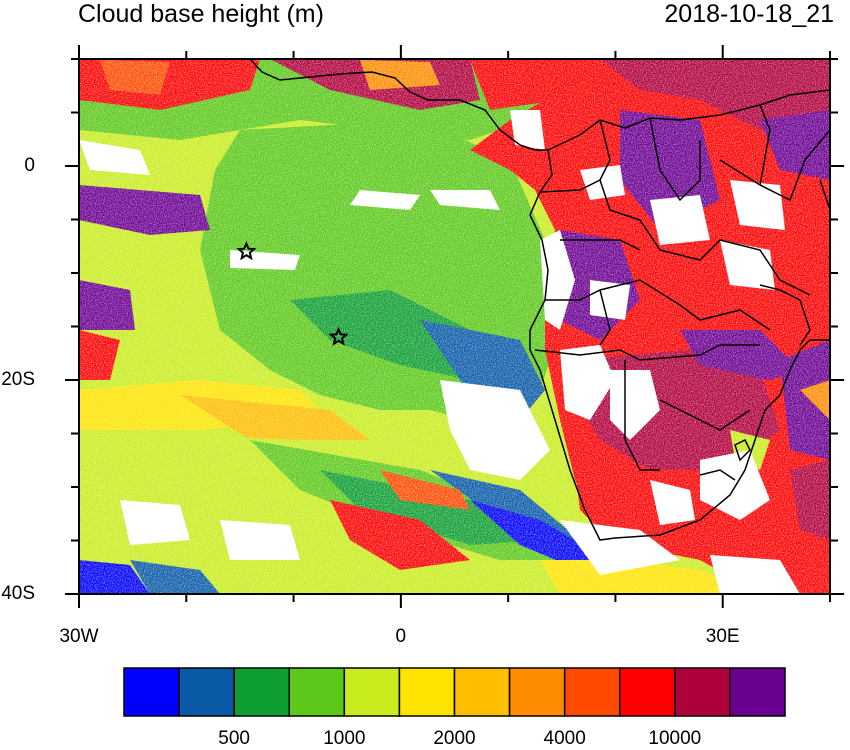 The width and height of the screenshot is (850, 750). I want to click on lat-label: 0, so click(29, 165).